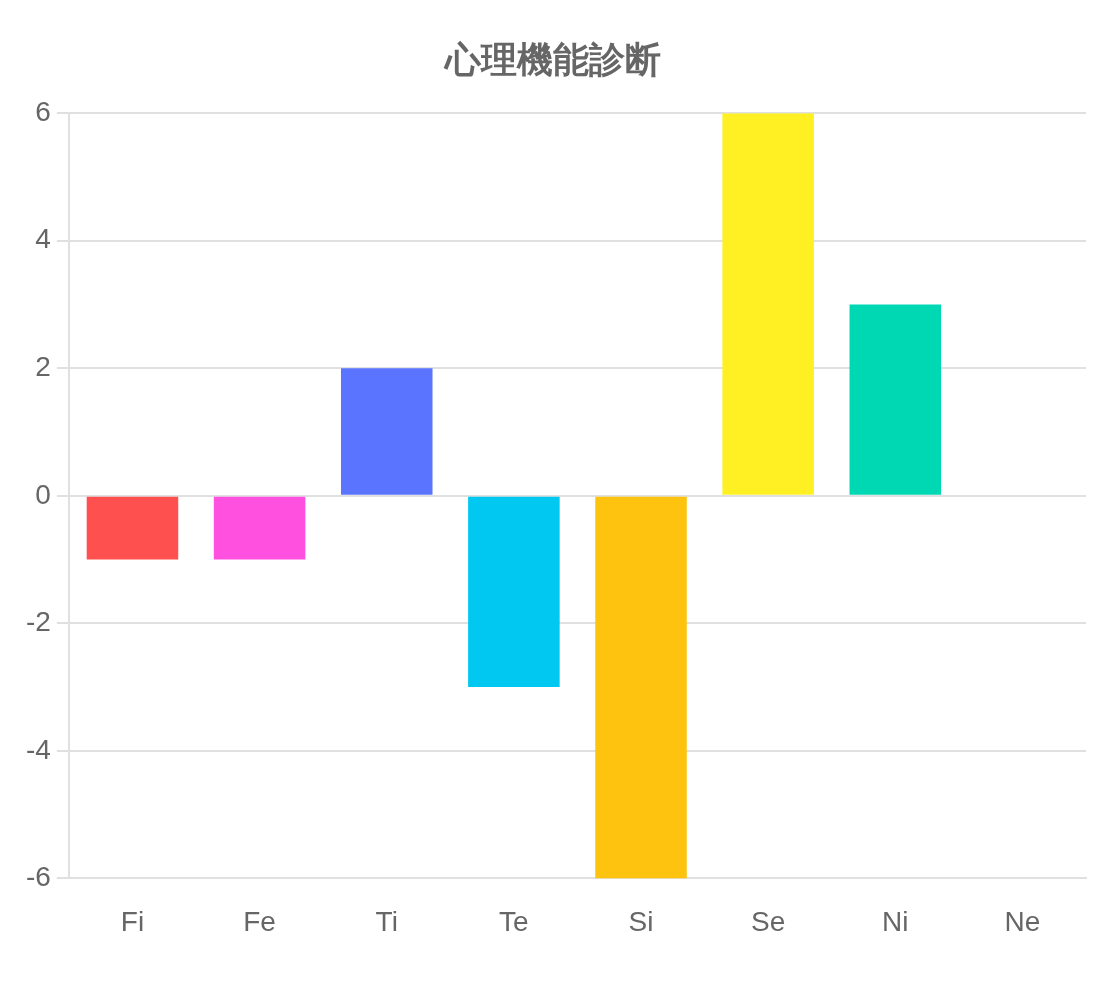 This screenshot has width=1116, height=990. I want to click on x-tick-label: Ti, so click(386, 921).